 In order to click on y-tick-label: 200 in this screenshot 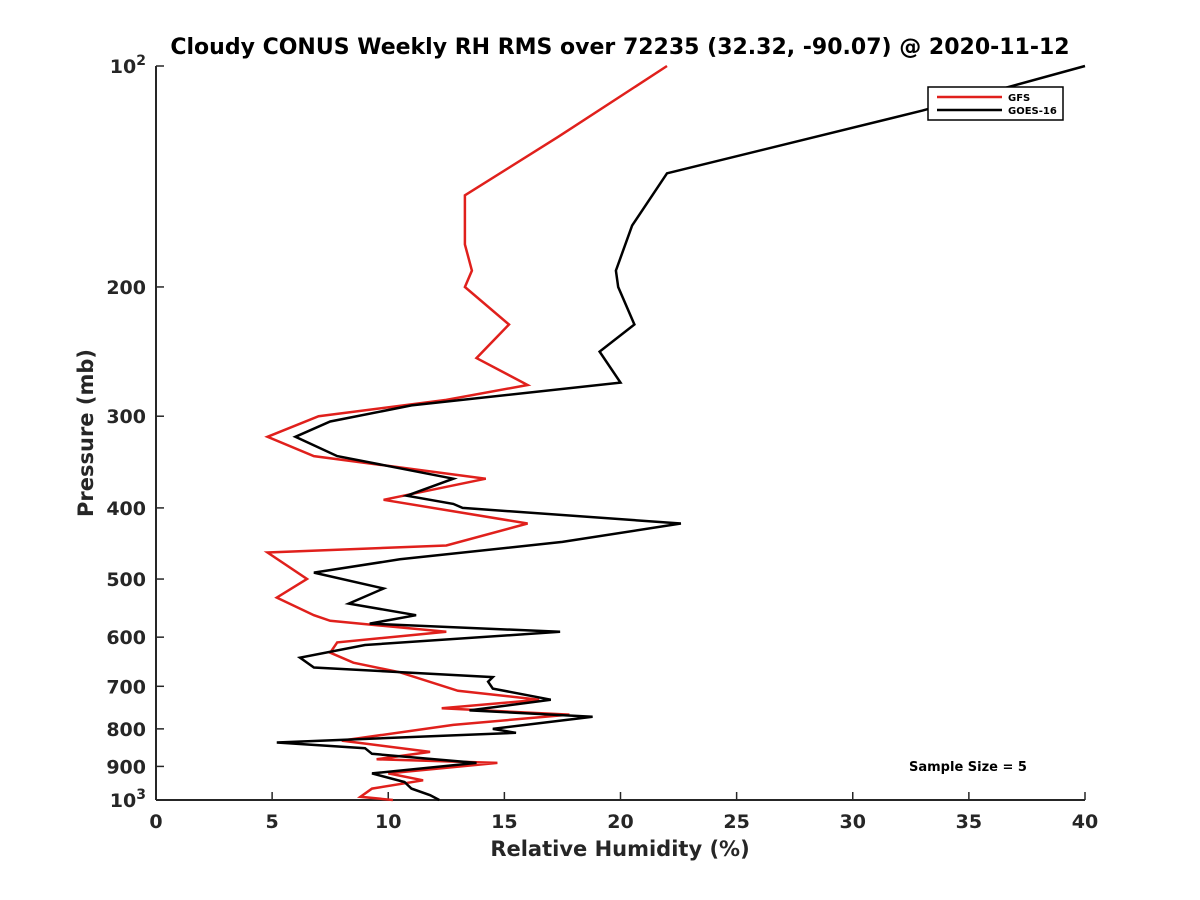, I will do `click(126, 288)`.